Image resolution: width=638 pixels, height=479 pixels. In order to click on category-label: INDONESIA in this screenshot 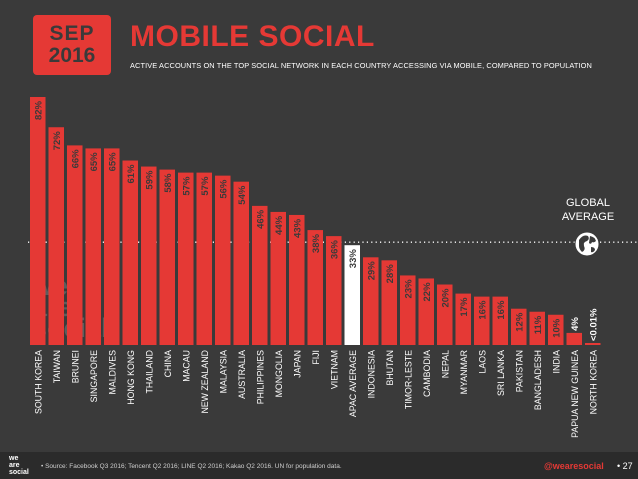, I will do `click(371, 374)`.